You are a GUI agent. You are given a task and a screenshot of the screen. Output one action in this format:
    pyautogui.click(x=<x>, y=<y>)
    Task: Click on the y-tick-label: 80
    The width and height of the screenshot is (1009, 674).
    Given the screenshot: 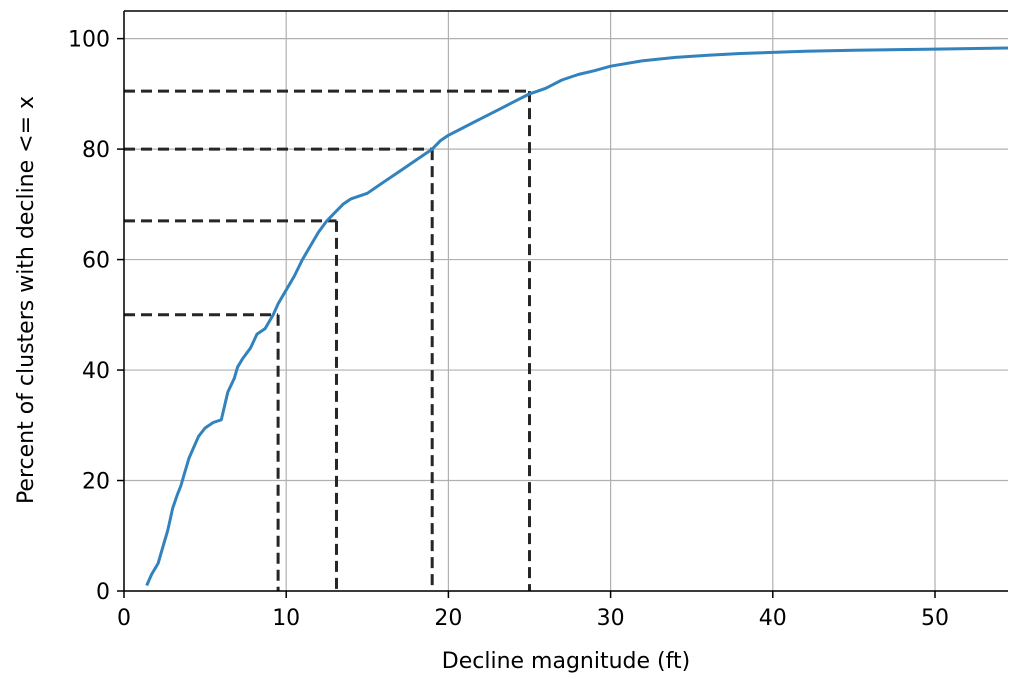 What is the action you would take?
    pyautogui.click(x=96, y=150)
    